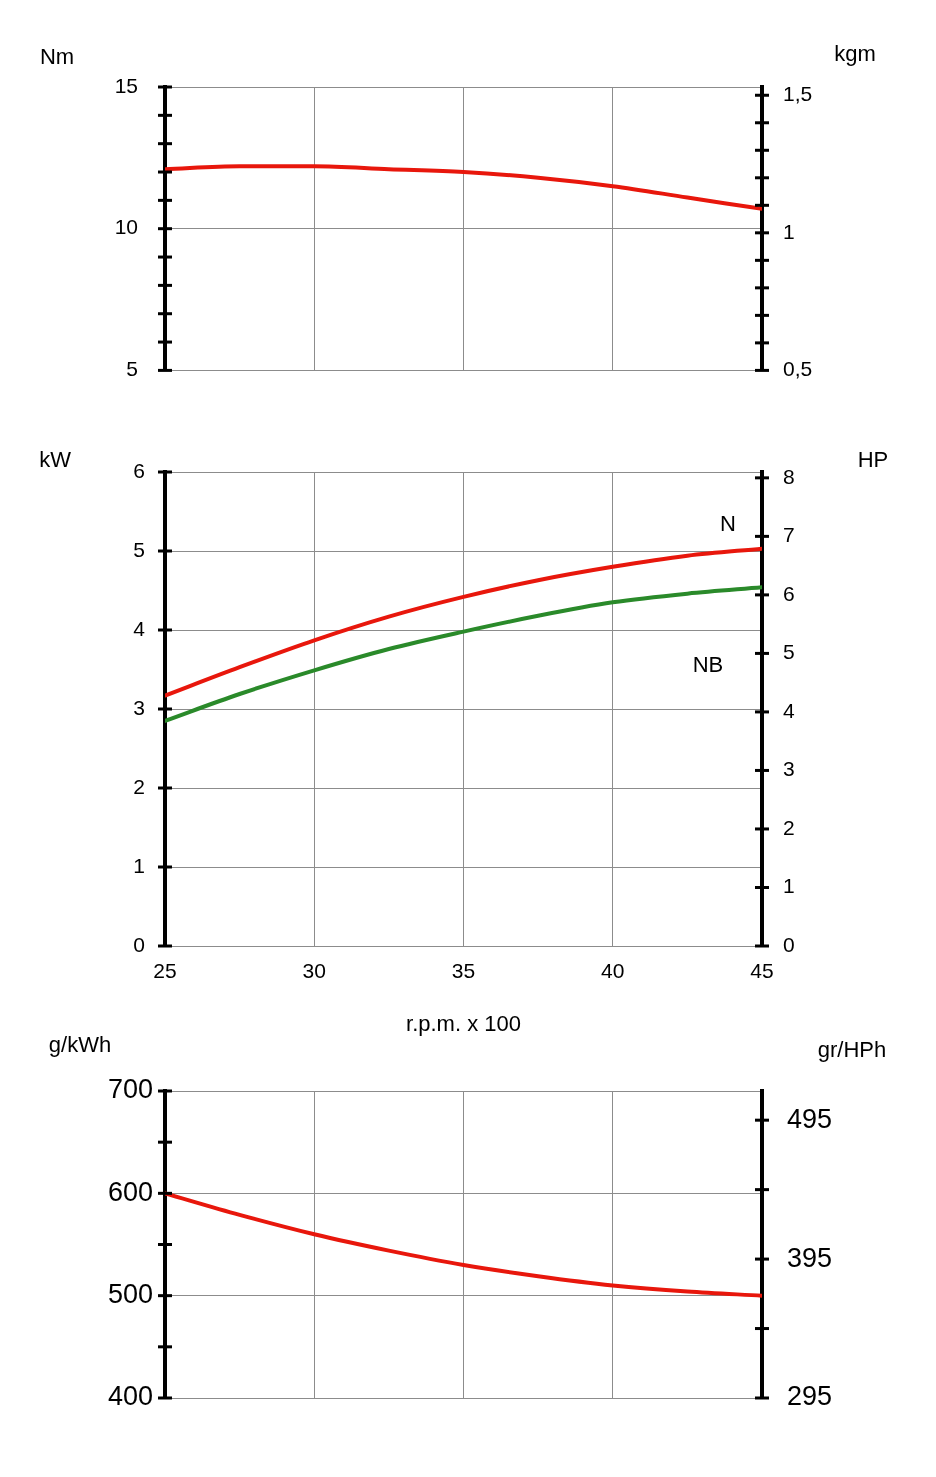 The height and width of the screenshot is (1477, 936). What do you see at coordinates (789, 476) in the screenshot?
I see `y2-tick-label: 8` at bounding box center [789, 476].